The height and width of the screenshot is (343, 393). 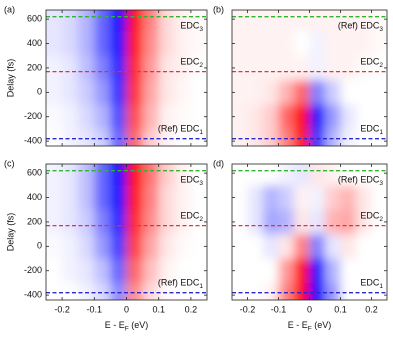 I want to click on y-tick-label: 0, so click(x=39, y=246).